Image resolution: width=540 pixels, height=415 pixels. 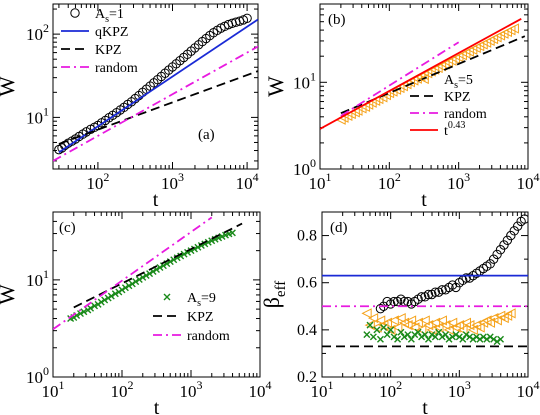 What do you see at coordinates (307, 236) in the screenshot?
I see `y-tick-label: 0.8` at bounding box center [307, 236].